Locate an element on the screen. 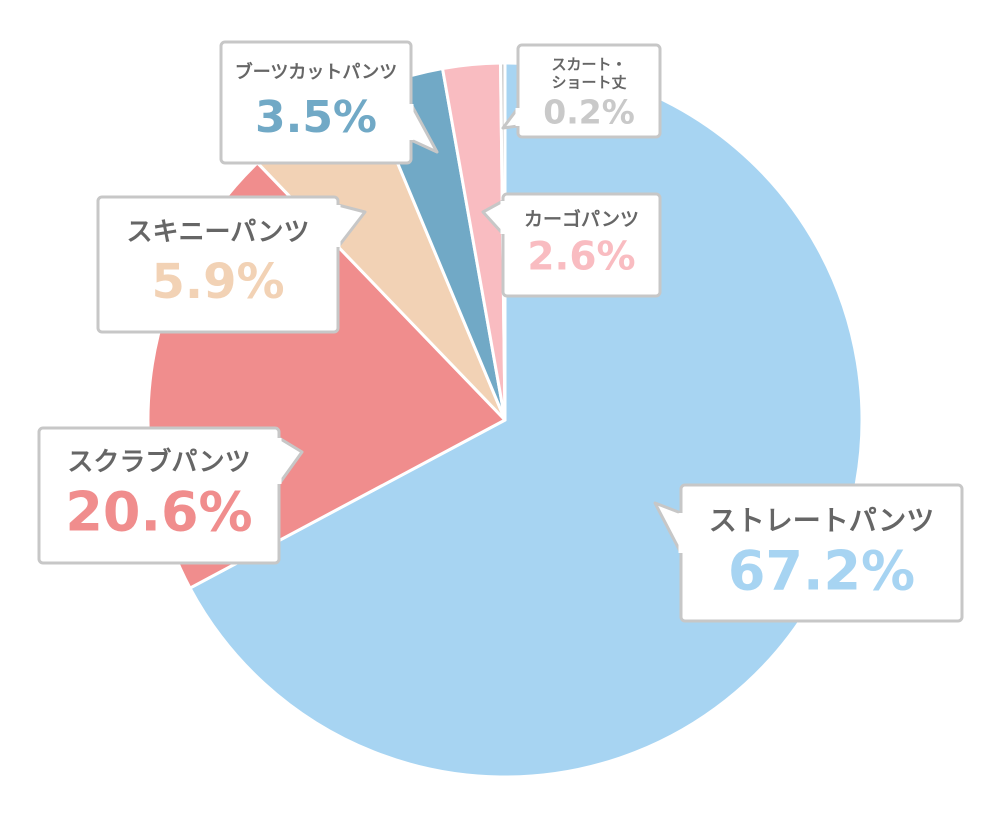 This screenshot has height=816, width=1000. callout-label: スキニーパンツ is located at coordinates (217, 233).